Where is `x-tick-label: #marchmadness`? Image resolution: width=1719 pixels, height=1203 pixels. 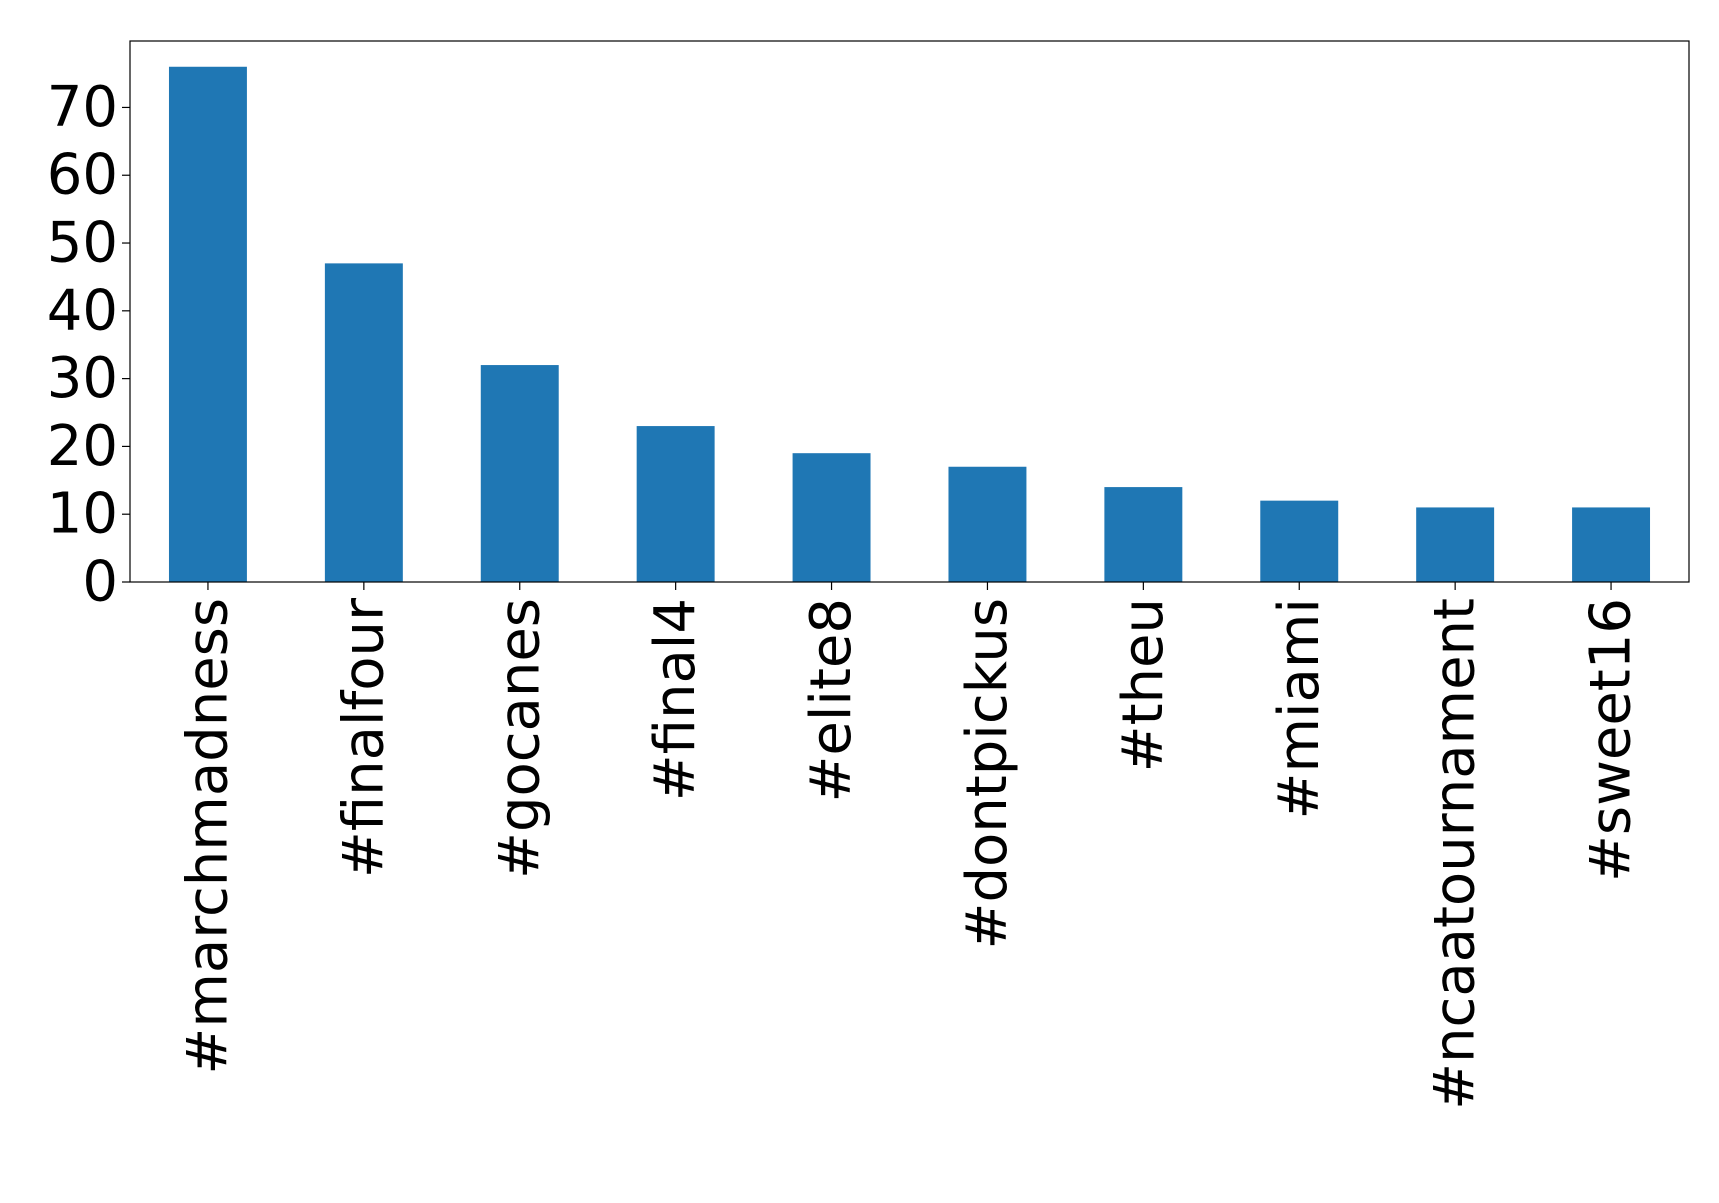
x-tick-label: #marchmadness is located at coordinates (207, 836).